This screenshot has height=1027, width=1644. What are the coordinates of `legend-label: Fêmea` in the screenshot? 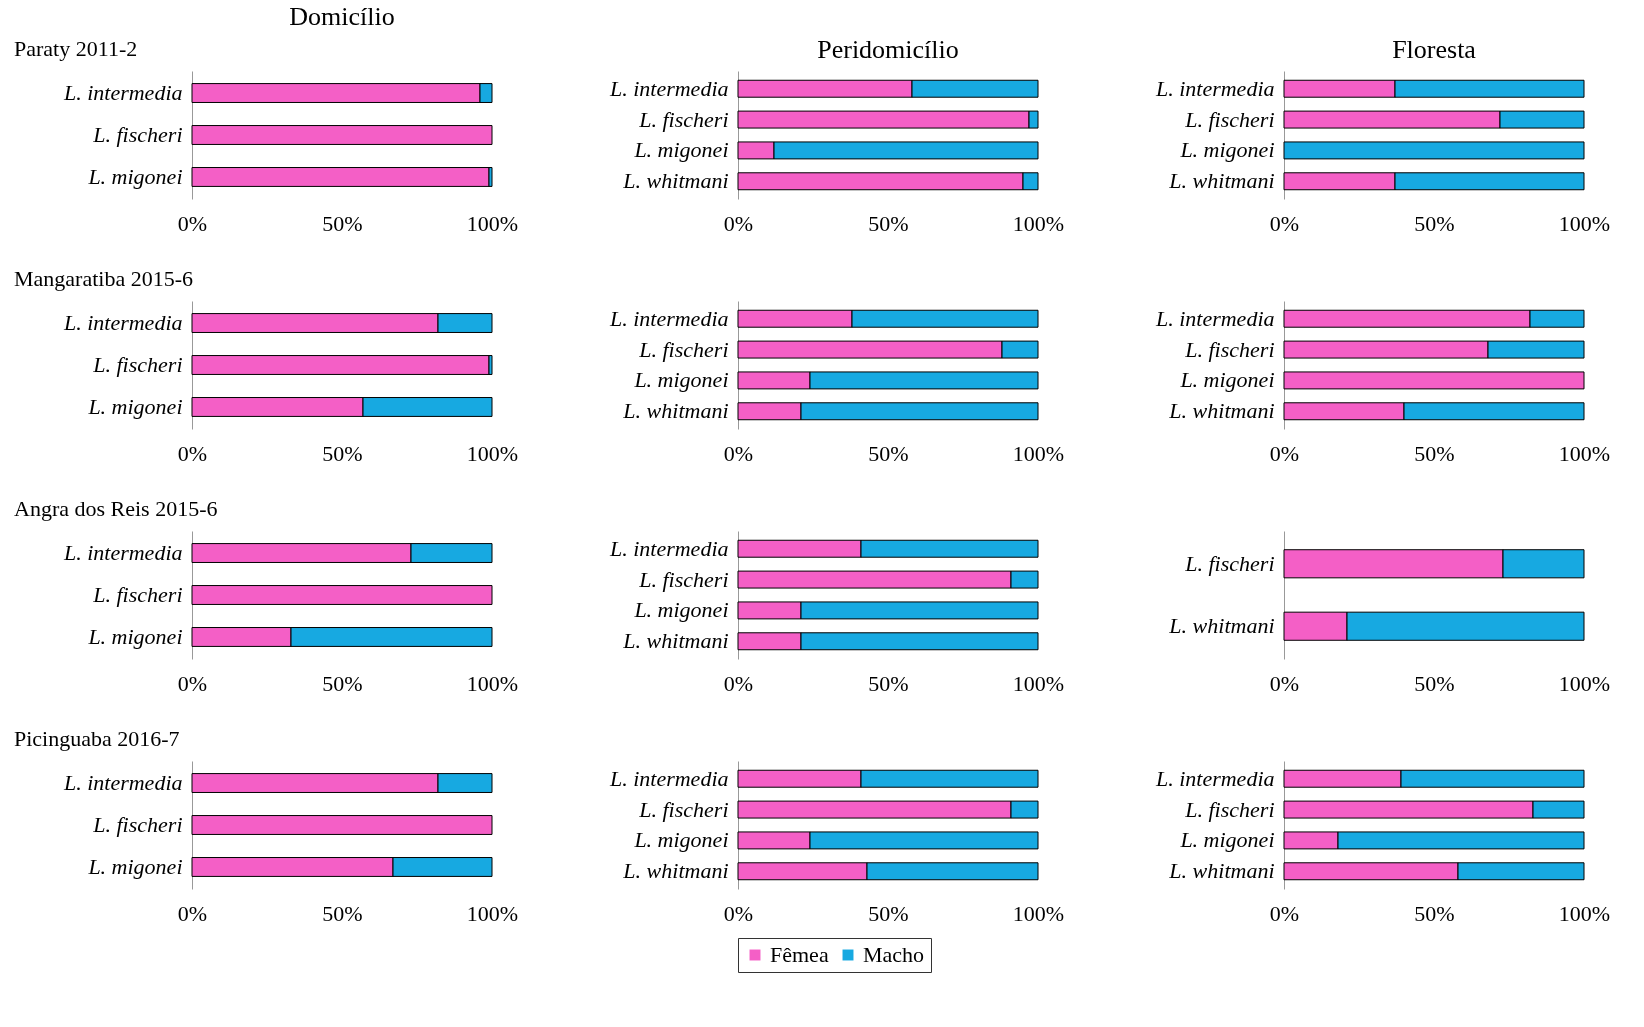 It's located at (799, 954).